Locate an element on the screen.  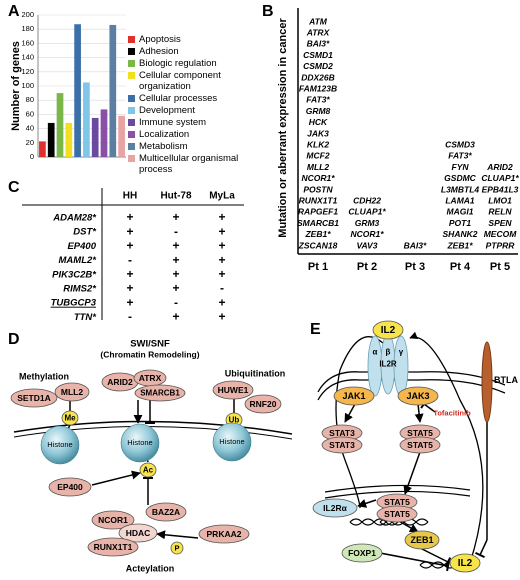
node-label: MLL2 is located at coordinates (72, 392).